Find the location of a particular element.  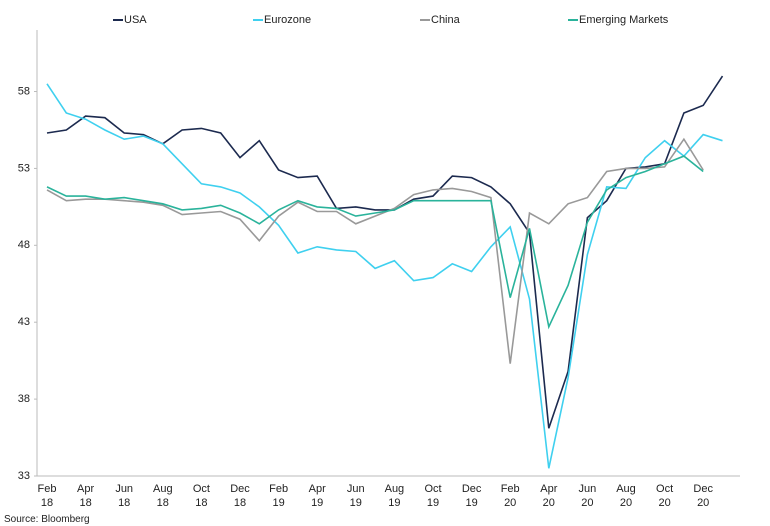

x-tick-label: Feb 19 is located at coordinates (279, 496).